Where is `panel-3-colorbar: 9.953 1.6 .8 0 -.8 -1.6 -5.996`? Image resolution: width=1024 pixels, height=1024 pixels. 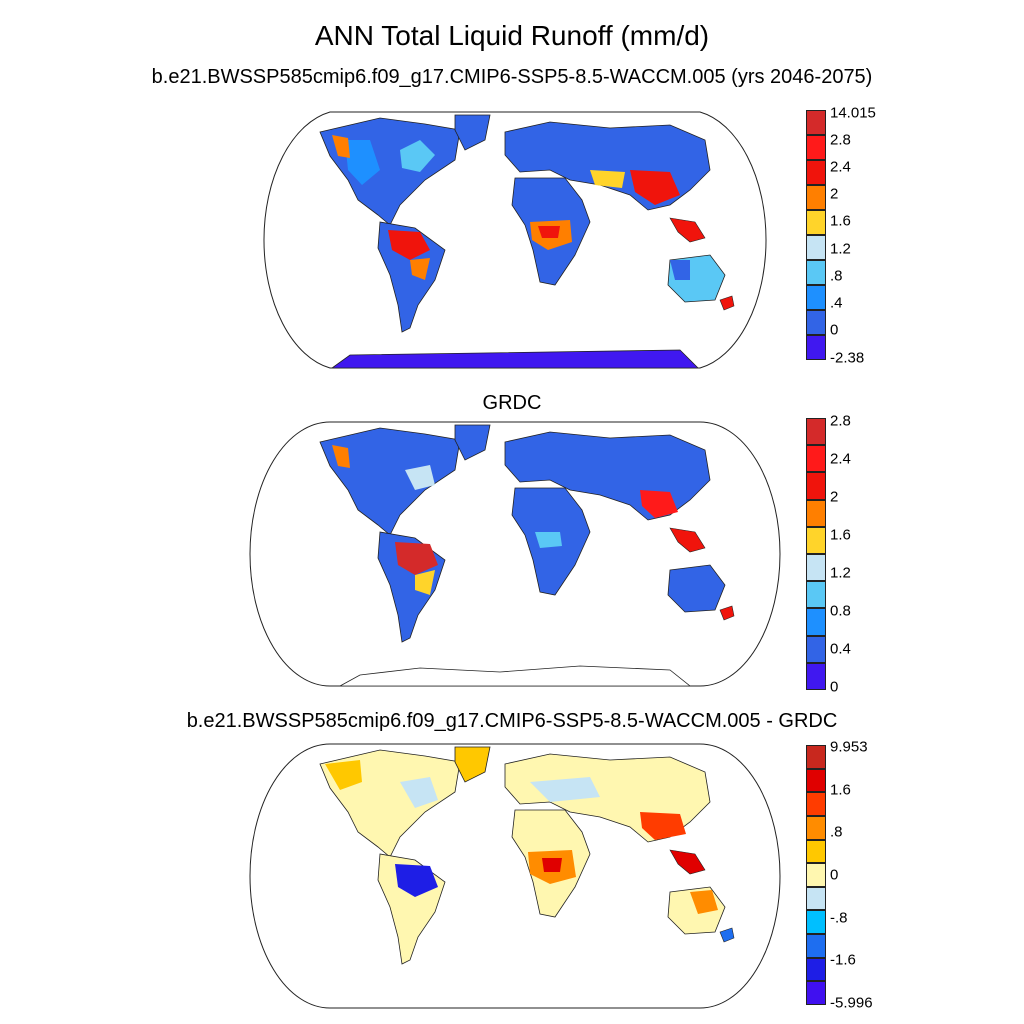
panel-3-colorbar: 9.953 1.6 .8 0 -.8 -1.6 -5.996 is located at coordinates (839, 875).